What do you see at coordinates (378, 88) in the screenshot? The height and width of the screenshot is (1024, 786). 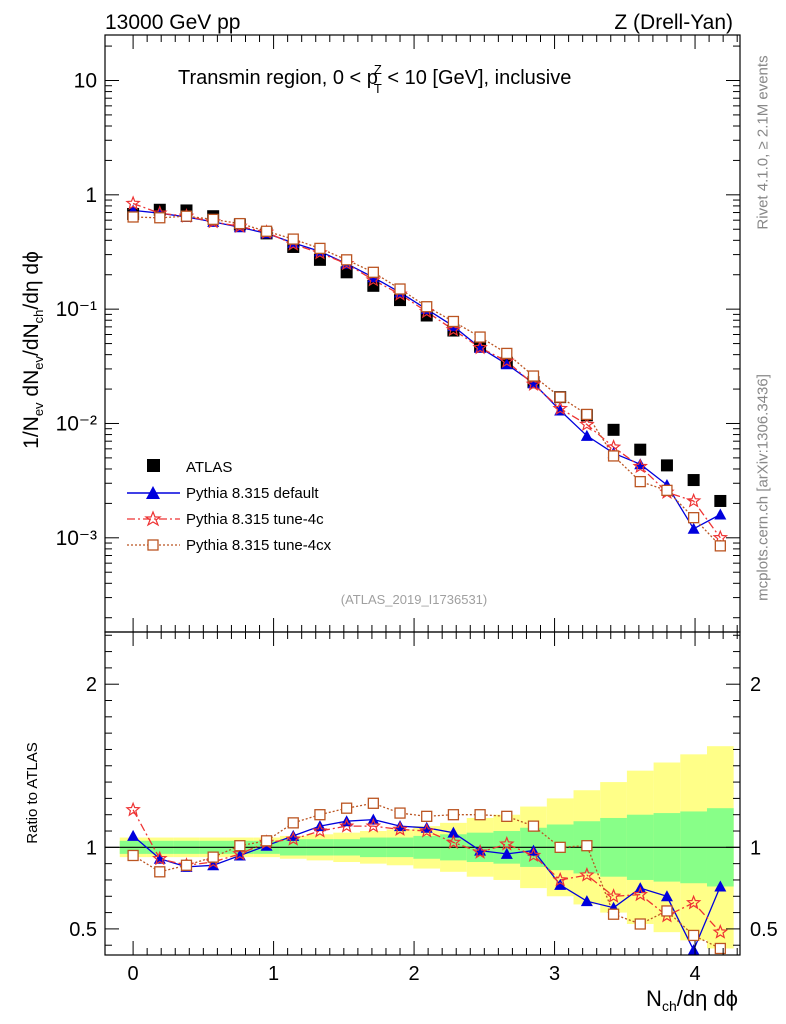 I see `title-sub: T` at bounding box center [378, 88].